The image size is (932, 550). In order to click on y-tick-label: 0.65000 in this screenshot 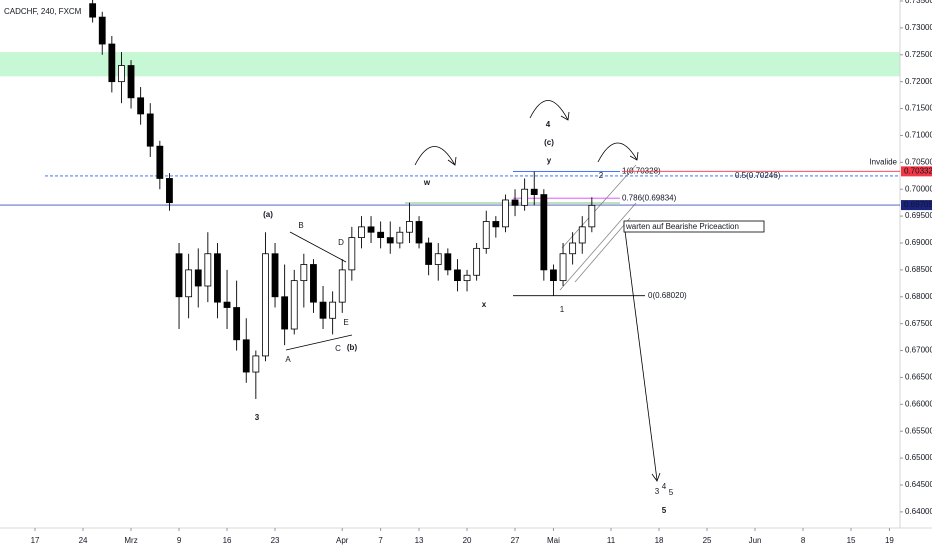, I will do `click(918, 457)`.